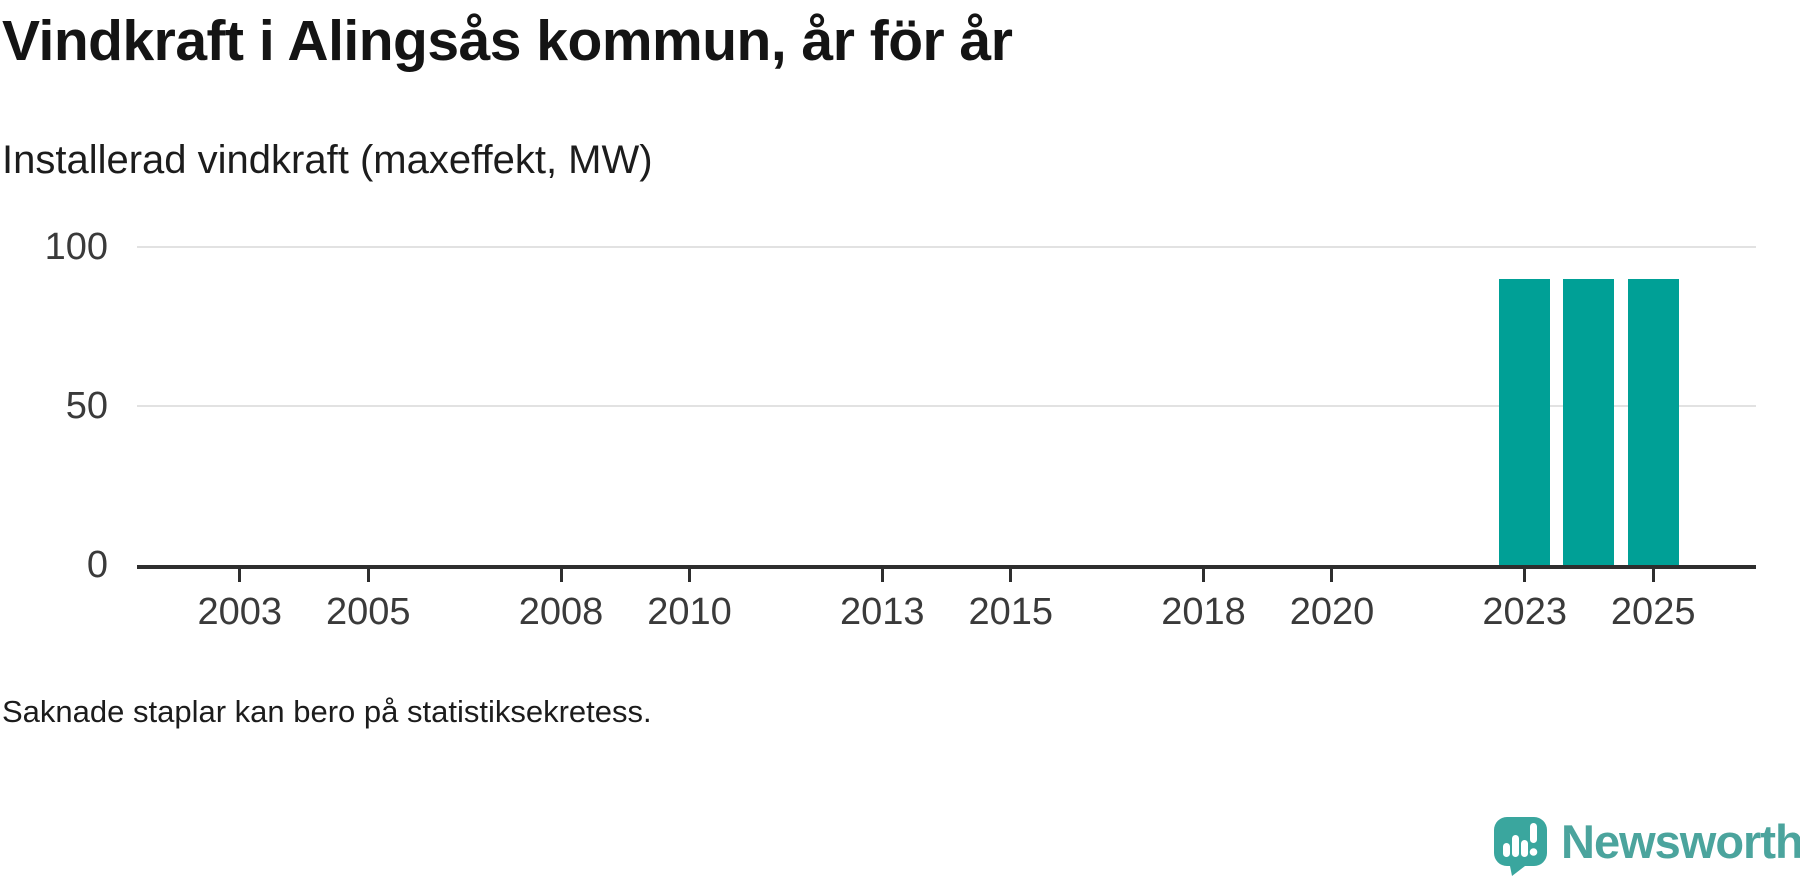 The width and height of the screenshot is (1800, 879). I want to click on bar-2023, so click(1525, 423).